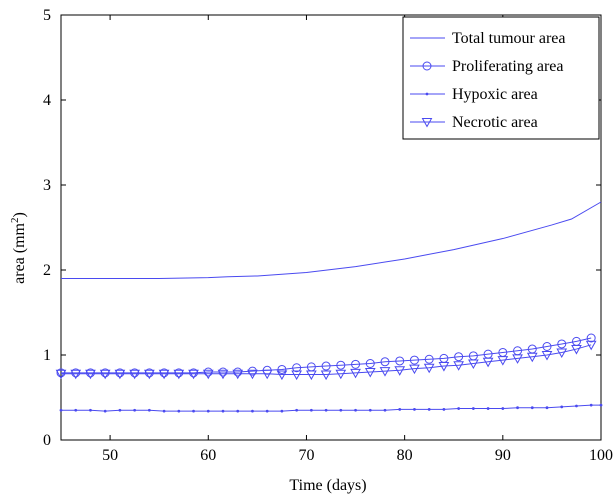  I want to click on x-tick-label: 70, so click(306, 455).